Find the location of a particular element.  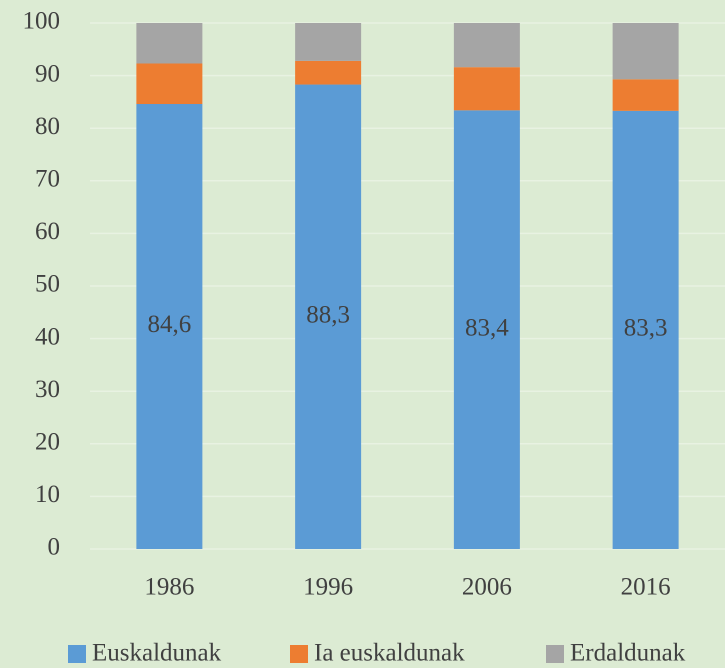

y-tick-label: 80 is located at coordinates (47, 126).